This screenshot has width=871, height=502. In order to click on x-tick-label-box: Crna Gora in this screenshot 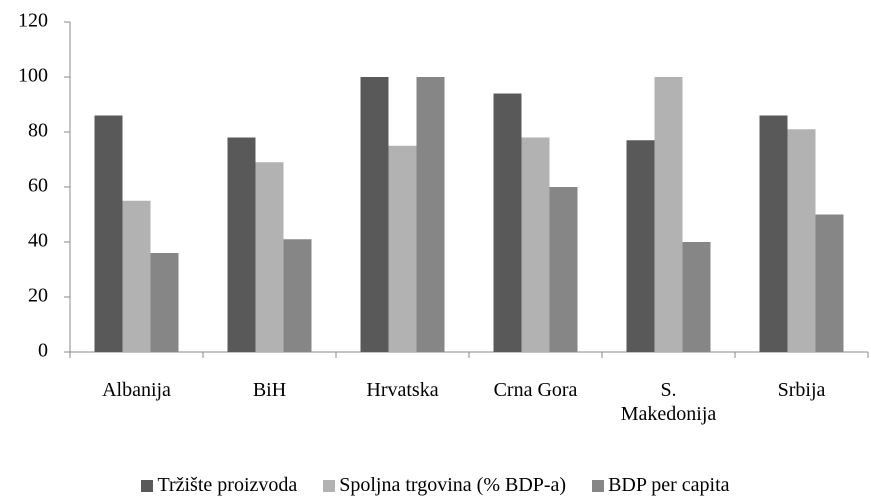, I will do `click(535, 390)`.